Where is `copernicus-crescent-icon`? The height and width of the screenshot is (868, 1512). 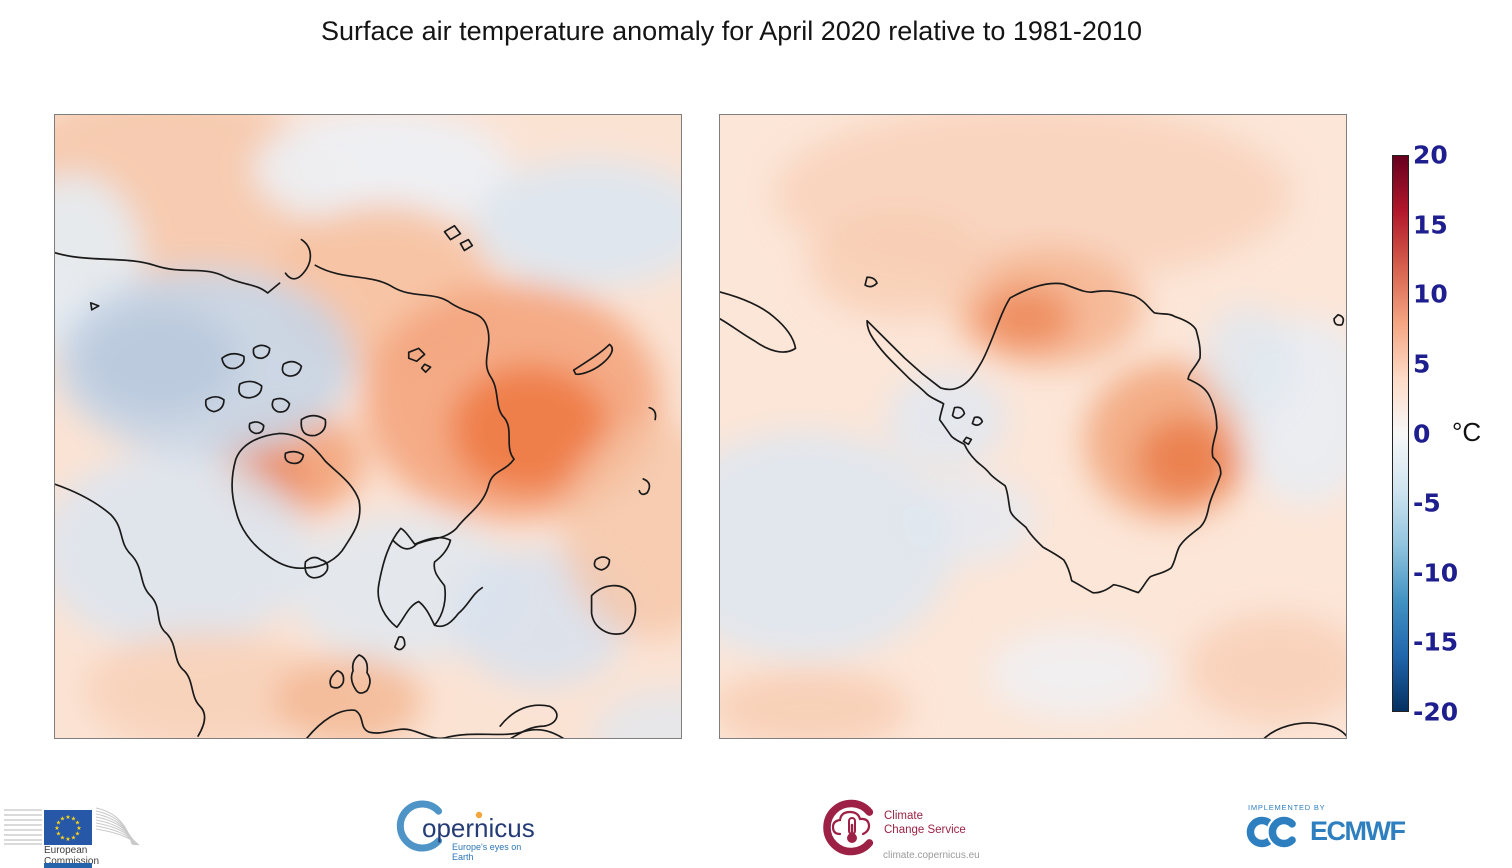 copernicus-crescent-icon is located at coordinates (439, 826).